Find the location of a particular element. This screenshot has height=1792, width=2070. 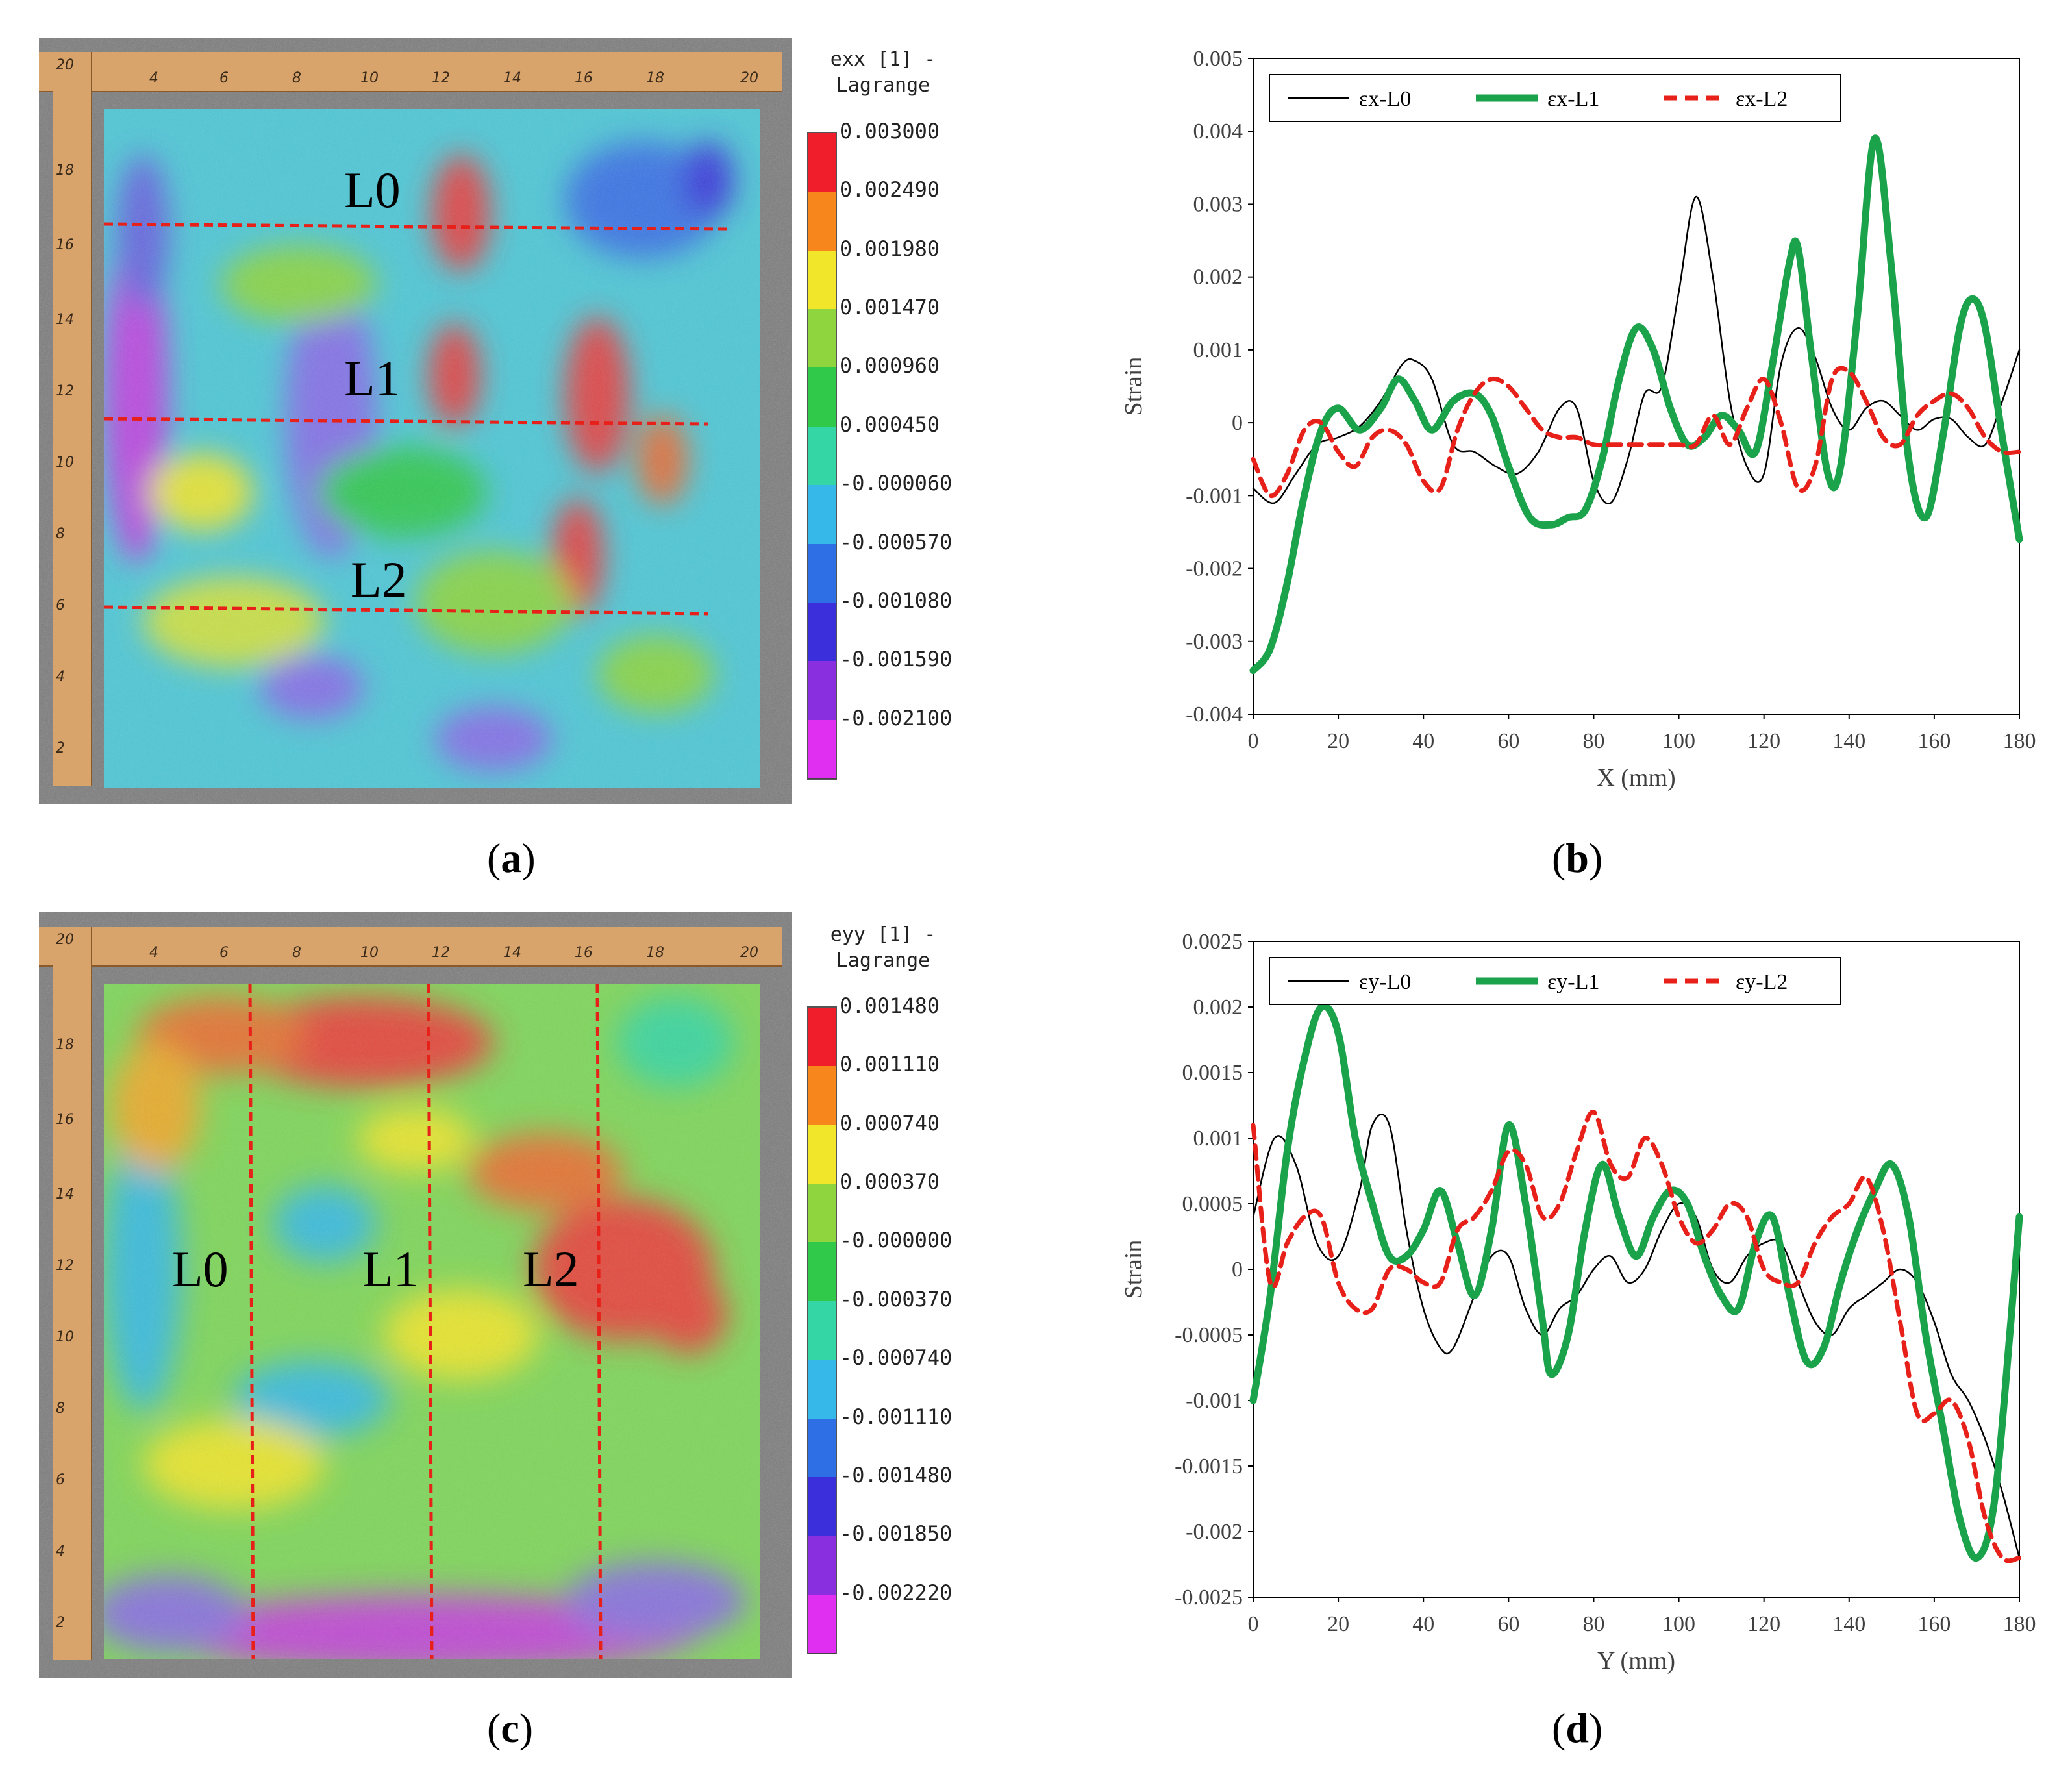

legend-label: εx-L1 is located at coordinates (1573, 99).